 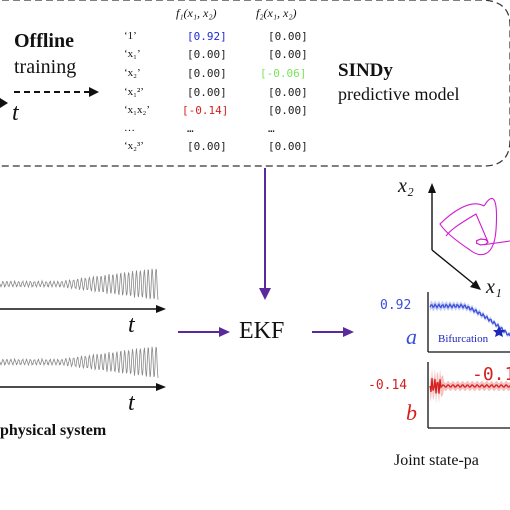 I want to click on param-b-overlay-value: -0.1, so click(x=491, y=374).